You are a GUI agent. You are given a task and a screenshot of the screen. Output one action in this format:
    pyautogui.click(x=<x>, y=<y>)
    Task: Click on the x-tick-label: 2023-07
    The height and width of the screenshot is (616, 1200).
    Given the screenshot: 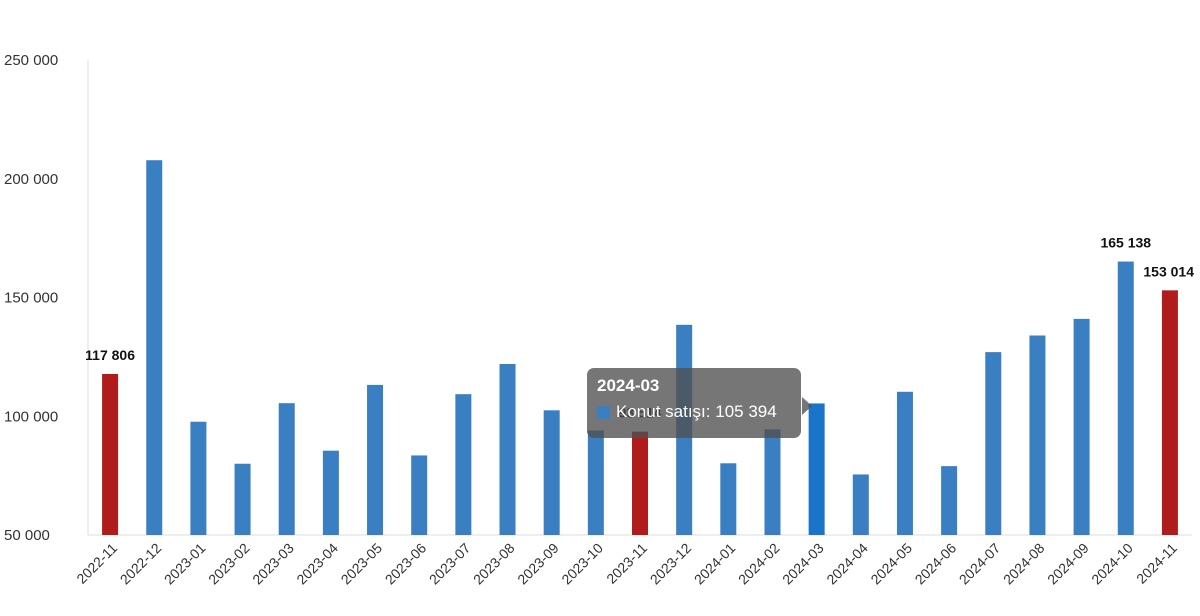 What is the action you would take?
    pyautogui.click(x=450, y=564)
    